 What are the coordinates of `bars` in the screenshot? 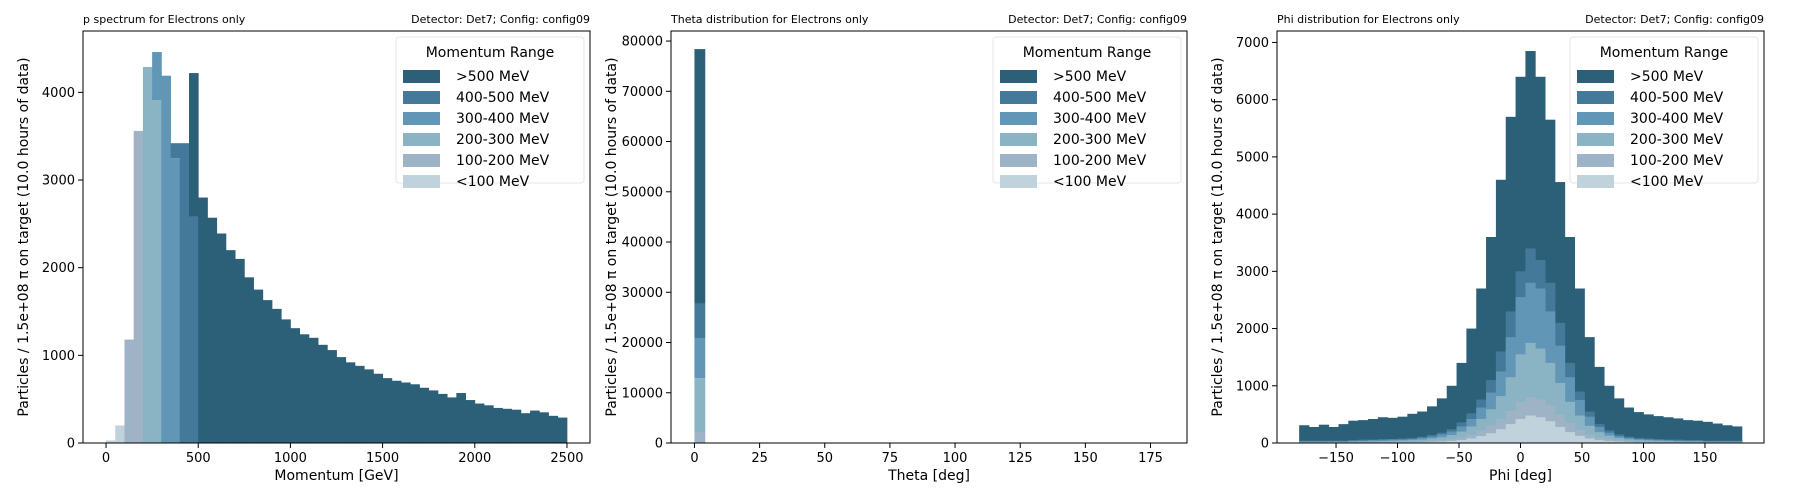 It's located at (700, 246).